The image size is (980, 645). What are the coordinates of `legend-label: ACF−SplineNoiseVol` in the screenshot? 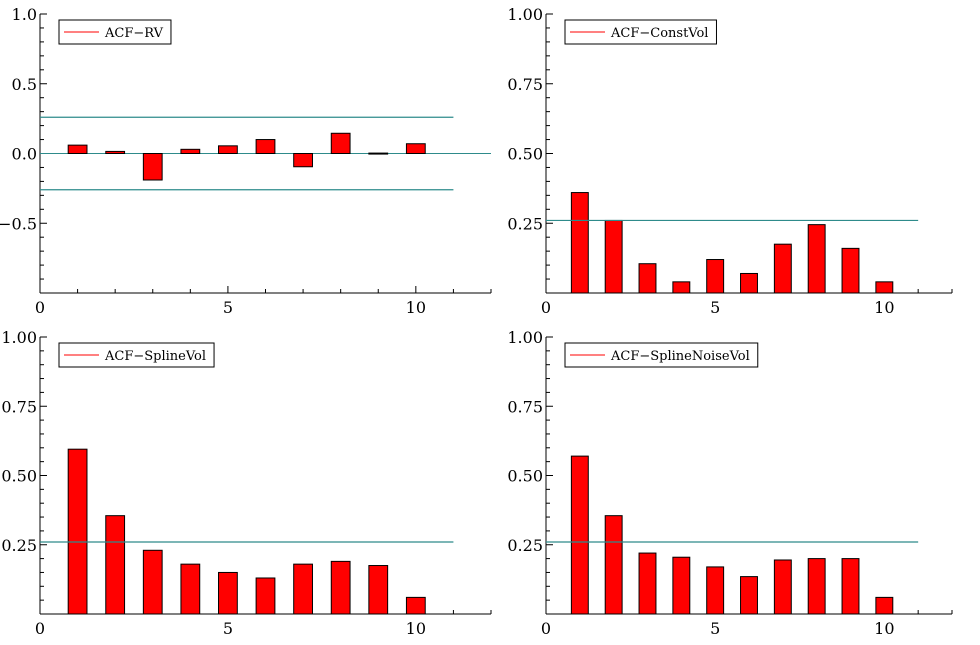 It's located at (680, 356).